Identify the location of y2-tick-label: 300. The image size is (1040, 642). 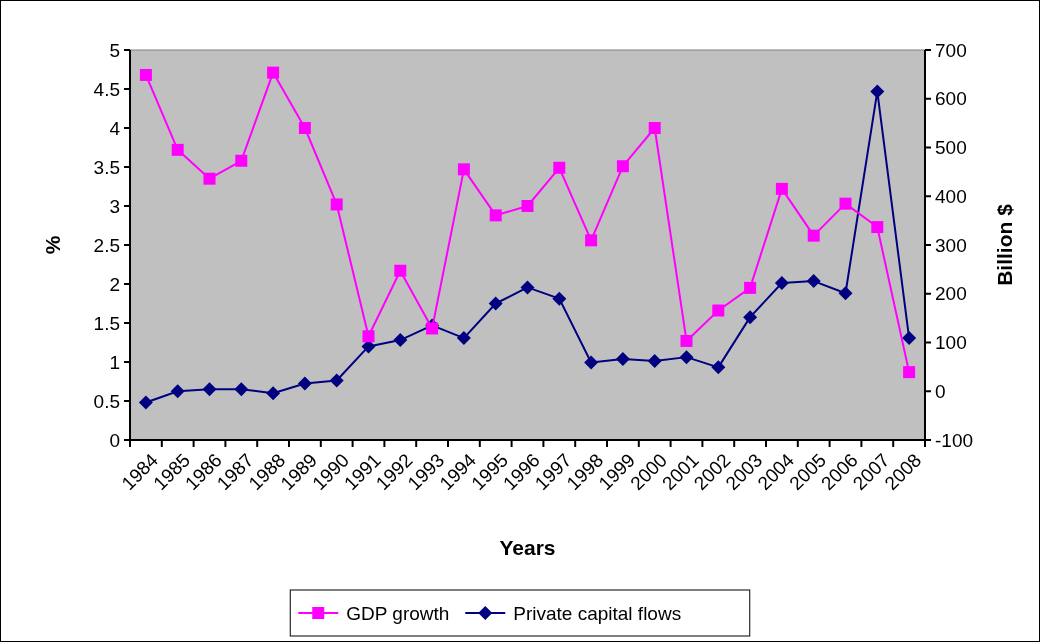
(951, 245).